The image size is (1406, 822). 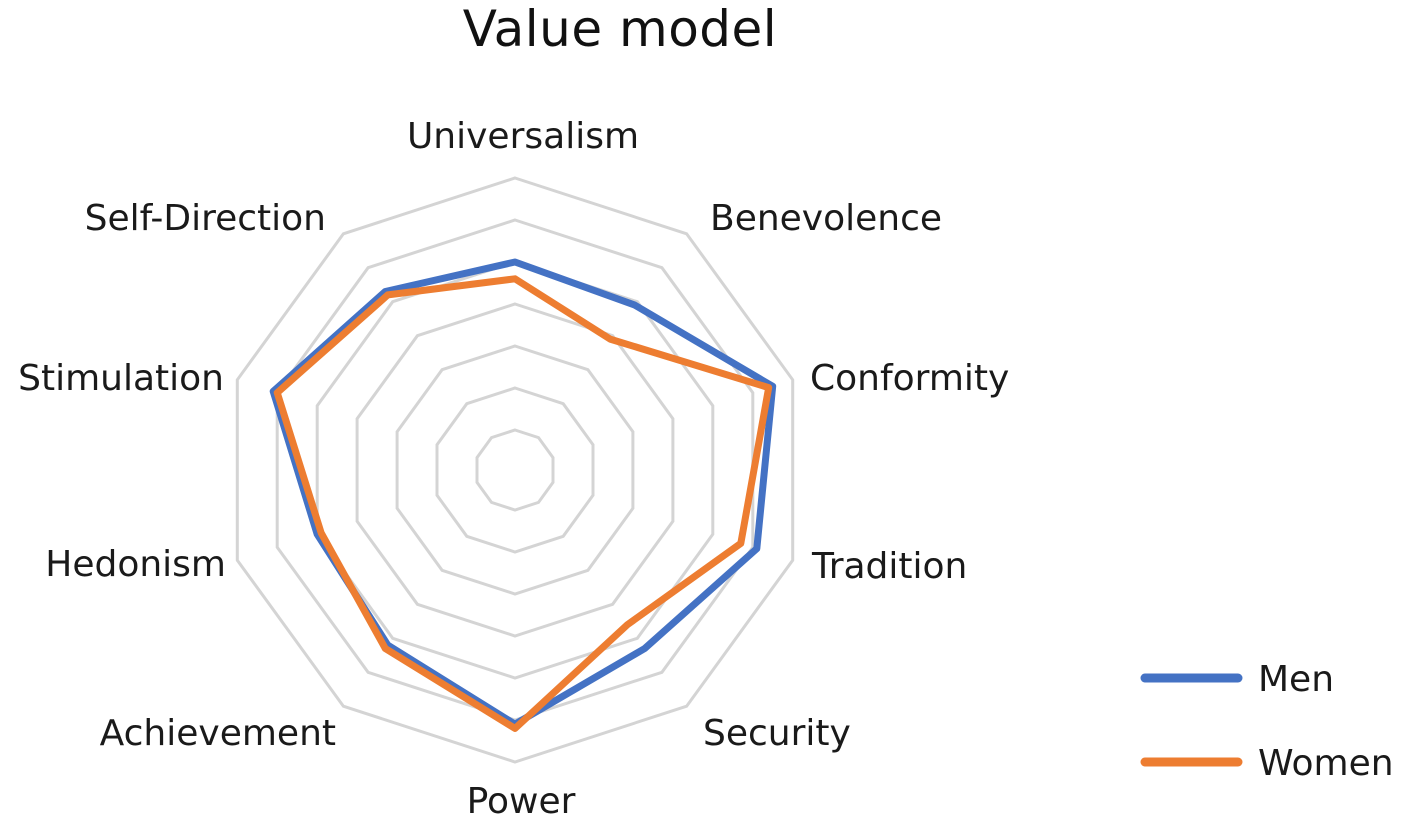 I want to click on axis-label-stimulation: Stimulation, so click(x=121, y=378).